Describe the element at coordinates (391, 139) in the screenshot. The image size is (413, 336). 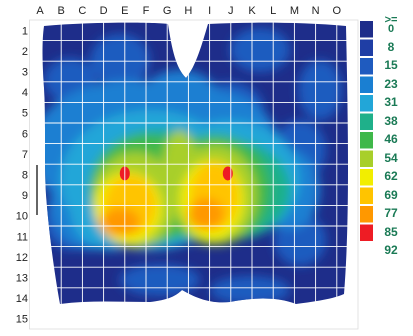
I see `legend-level-label: 46` at that location.